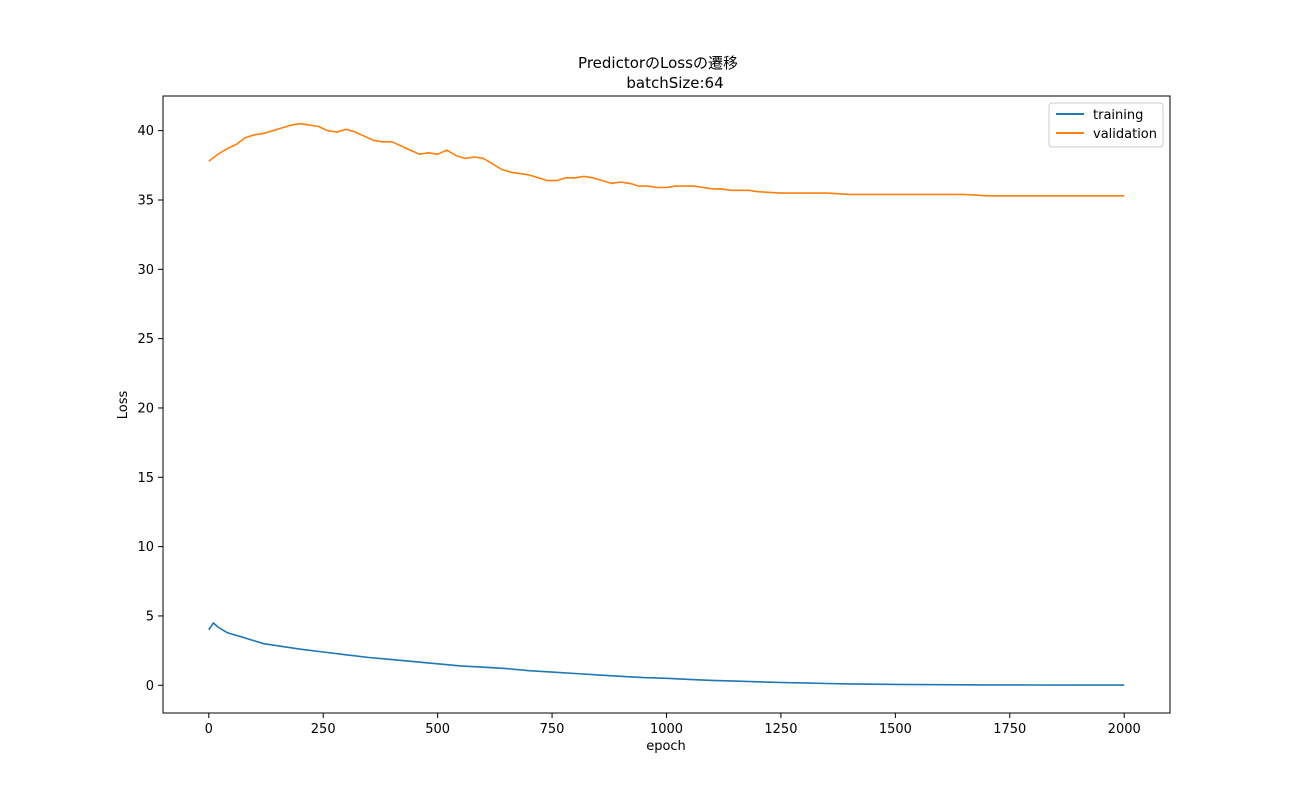 This screenshot has height=800, width=1300. Describe the element at coordinates (666, 746) in the screenshot. I see `x-axis-label: epoch` at that location.